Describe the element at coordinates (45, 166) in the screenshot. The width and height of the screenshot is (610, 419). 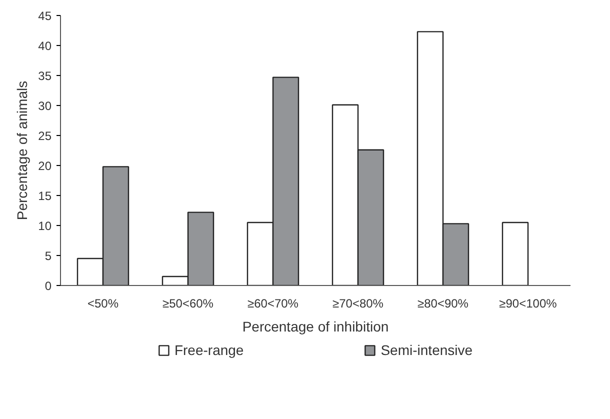
I see `y-tick-label: 20` at that location.